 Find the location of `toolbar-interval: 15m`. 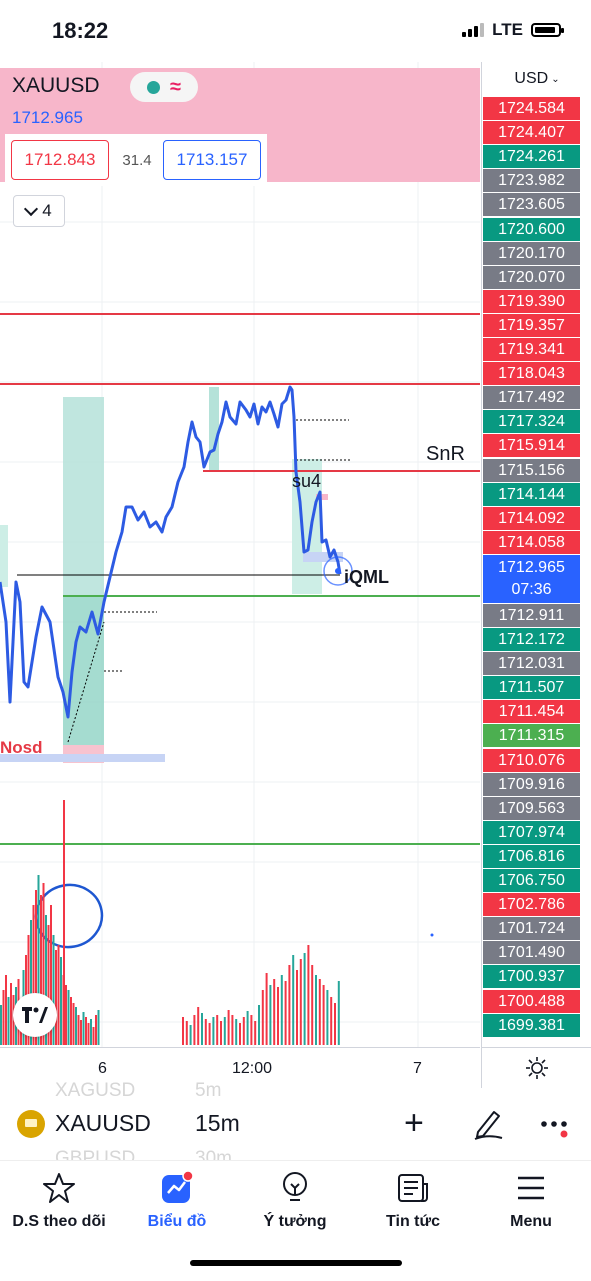

toolbar-interval: 15m is located at coordinates (217, 1123).